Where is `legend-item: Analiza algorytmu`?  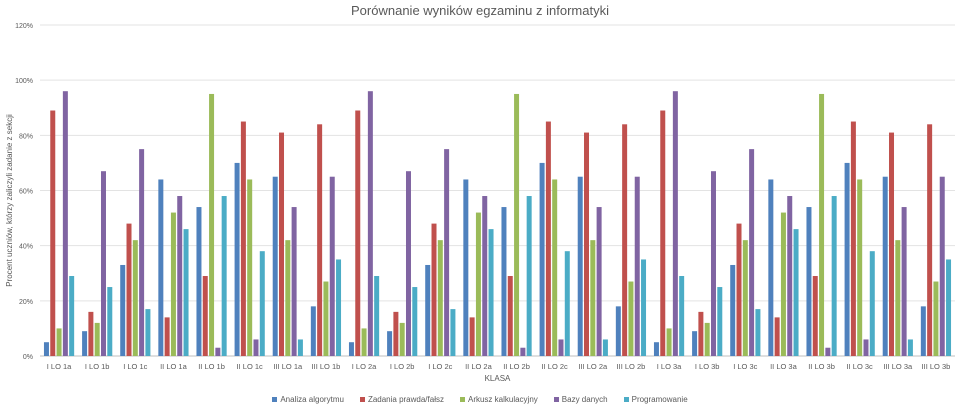
legend-item: Analiza algorytmu is located at coordinates (308, 399).